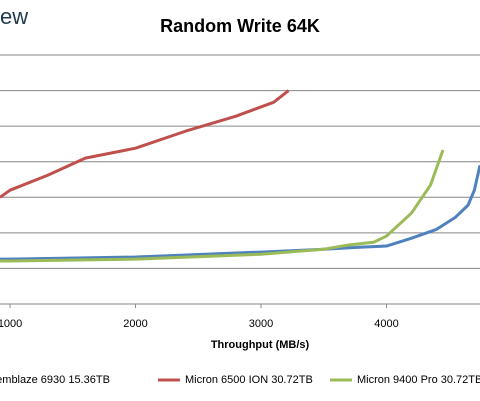 The height and width of the screenshot is (401, 480). Describe the element at coordinates (240, 26) in the screenshot. I see `chart-title: Random Write 64K` at that location.